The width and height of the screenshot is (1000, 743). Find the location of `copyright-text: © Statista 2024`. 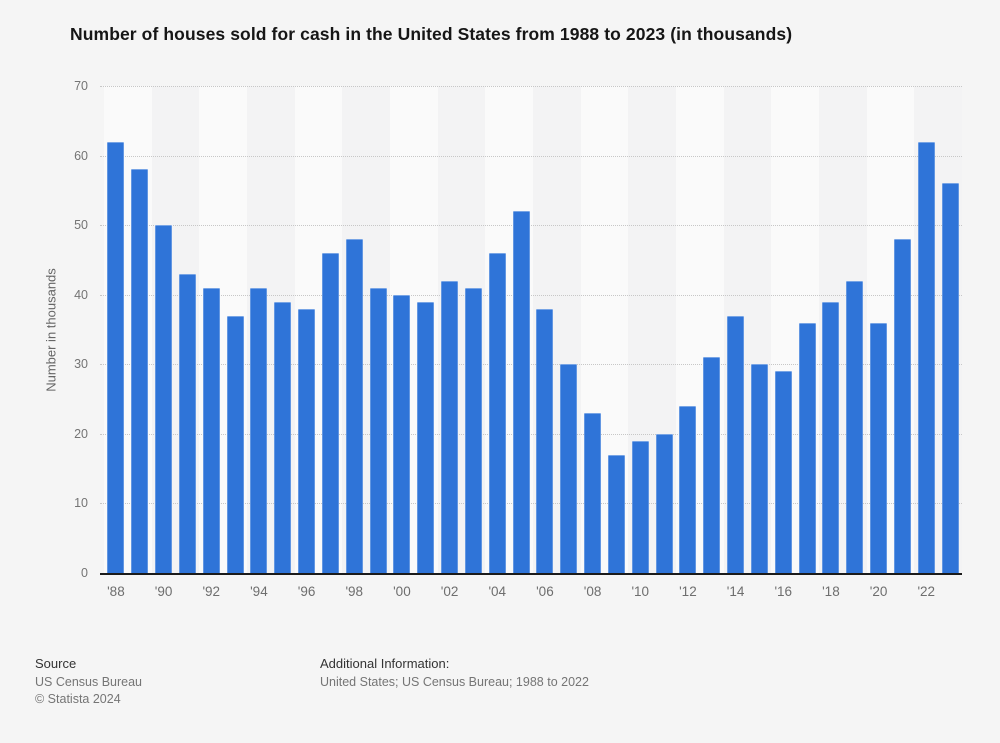

copyright-text: © Statista 2024 is located at coordinates (78, 699).